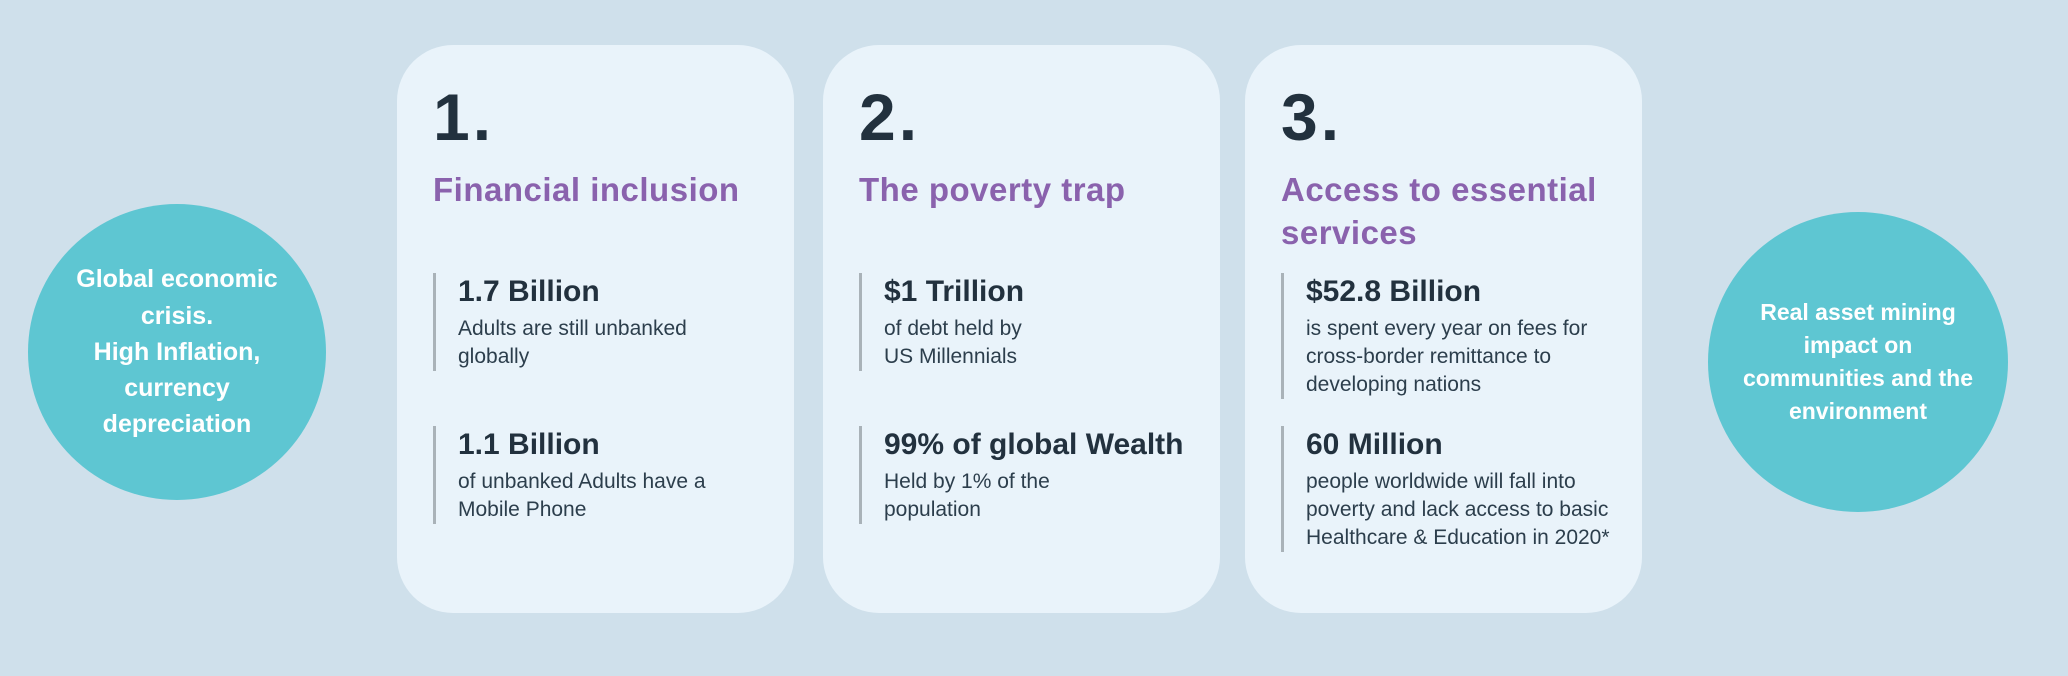 The height and width of the screenshot is (676, 2068). What do you see at coordinates (529, 444) in the screenshot?
I see `stat-value: 1.1 Billion` at bounding box center [529, 444].